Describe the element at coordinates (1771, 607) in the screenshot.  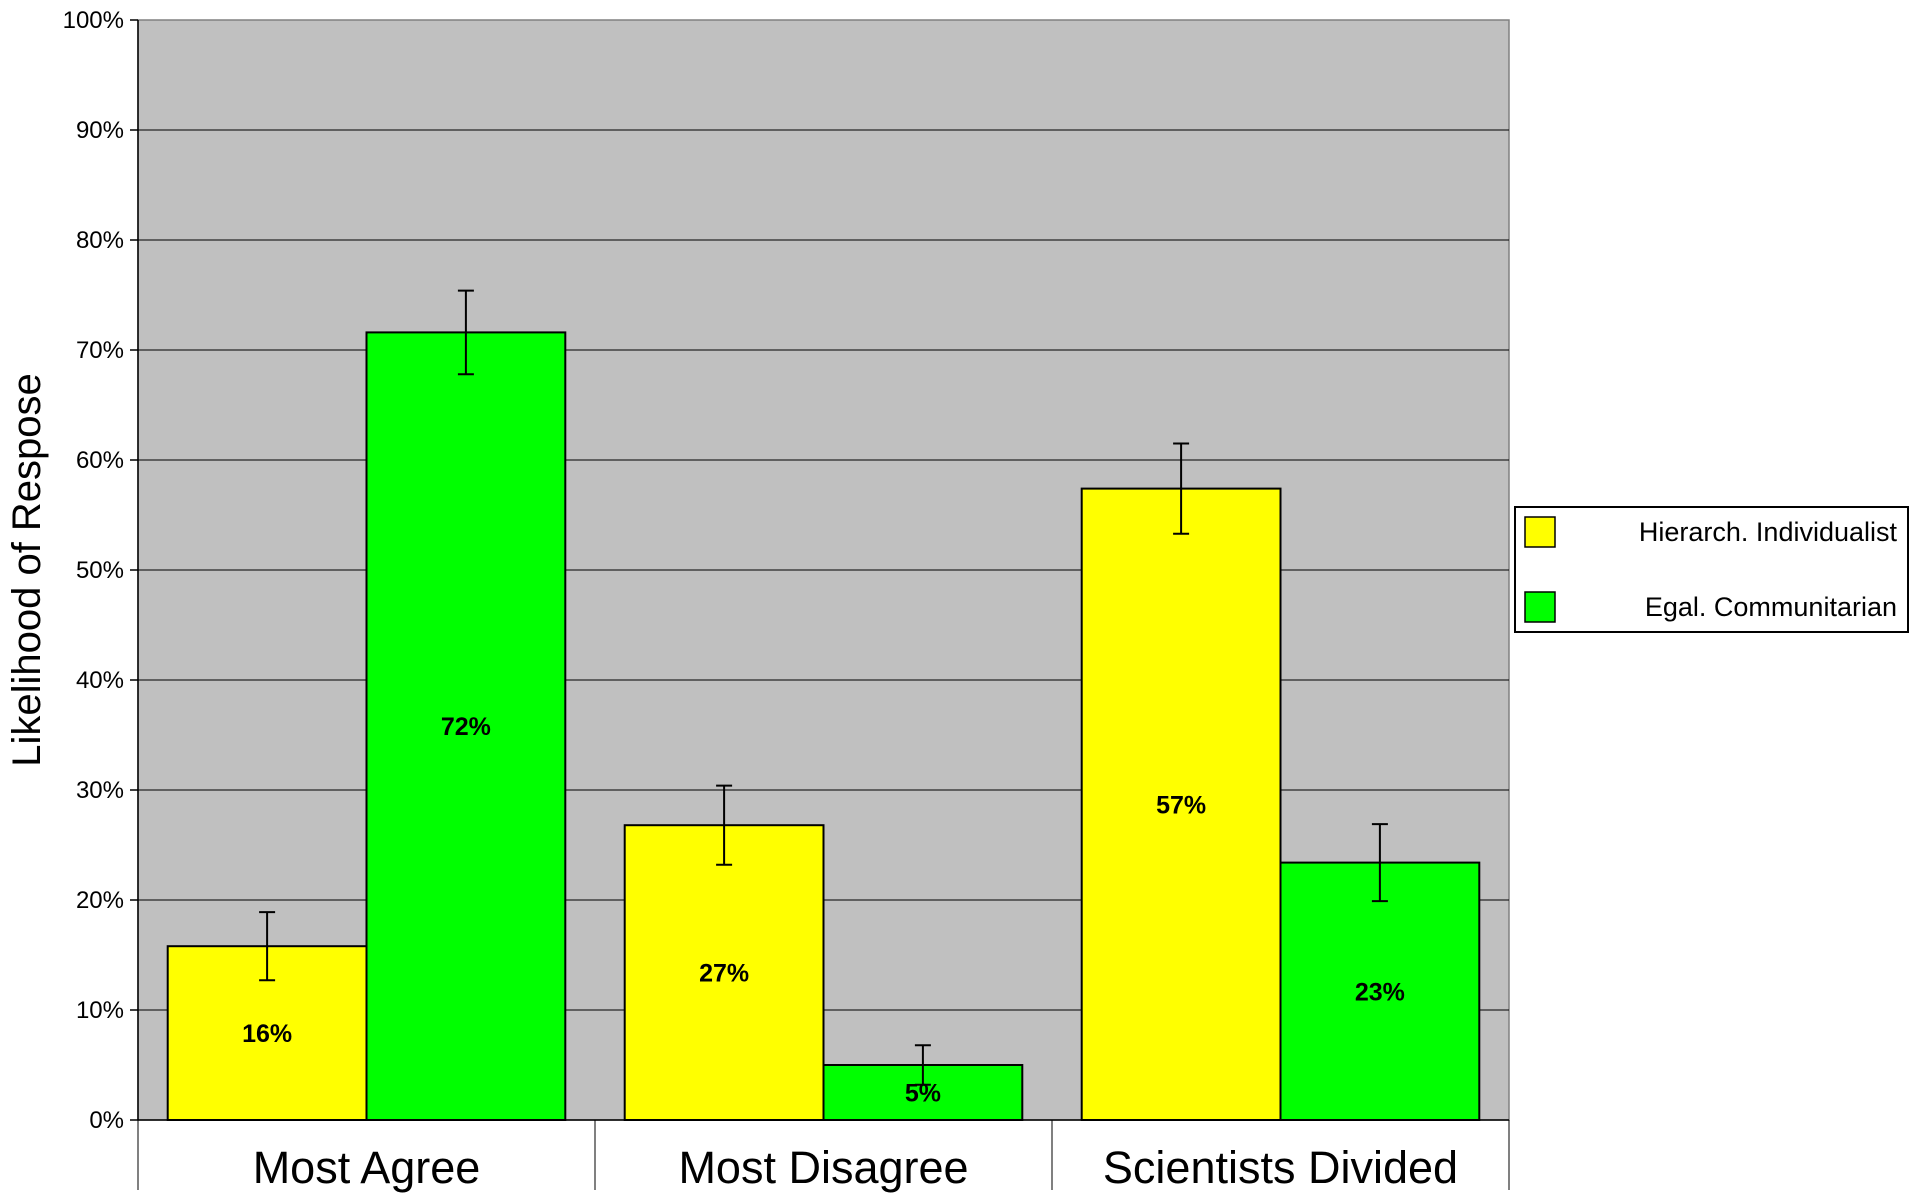
I see `legend-label-egal-communitarian: Egal. Communitarian` at that location.